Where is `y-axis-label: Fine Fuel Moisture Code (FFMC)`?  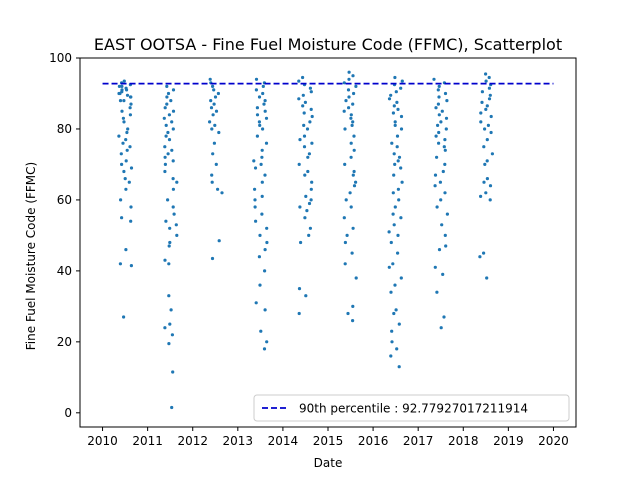
y-axis-label: Fine Fuel Moisture Code (FFMC) is located at coordinates (31, 256).